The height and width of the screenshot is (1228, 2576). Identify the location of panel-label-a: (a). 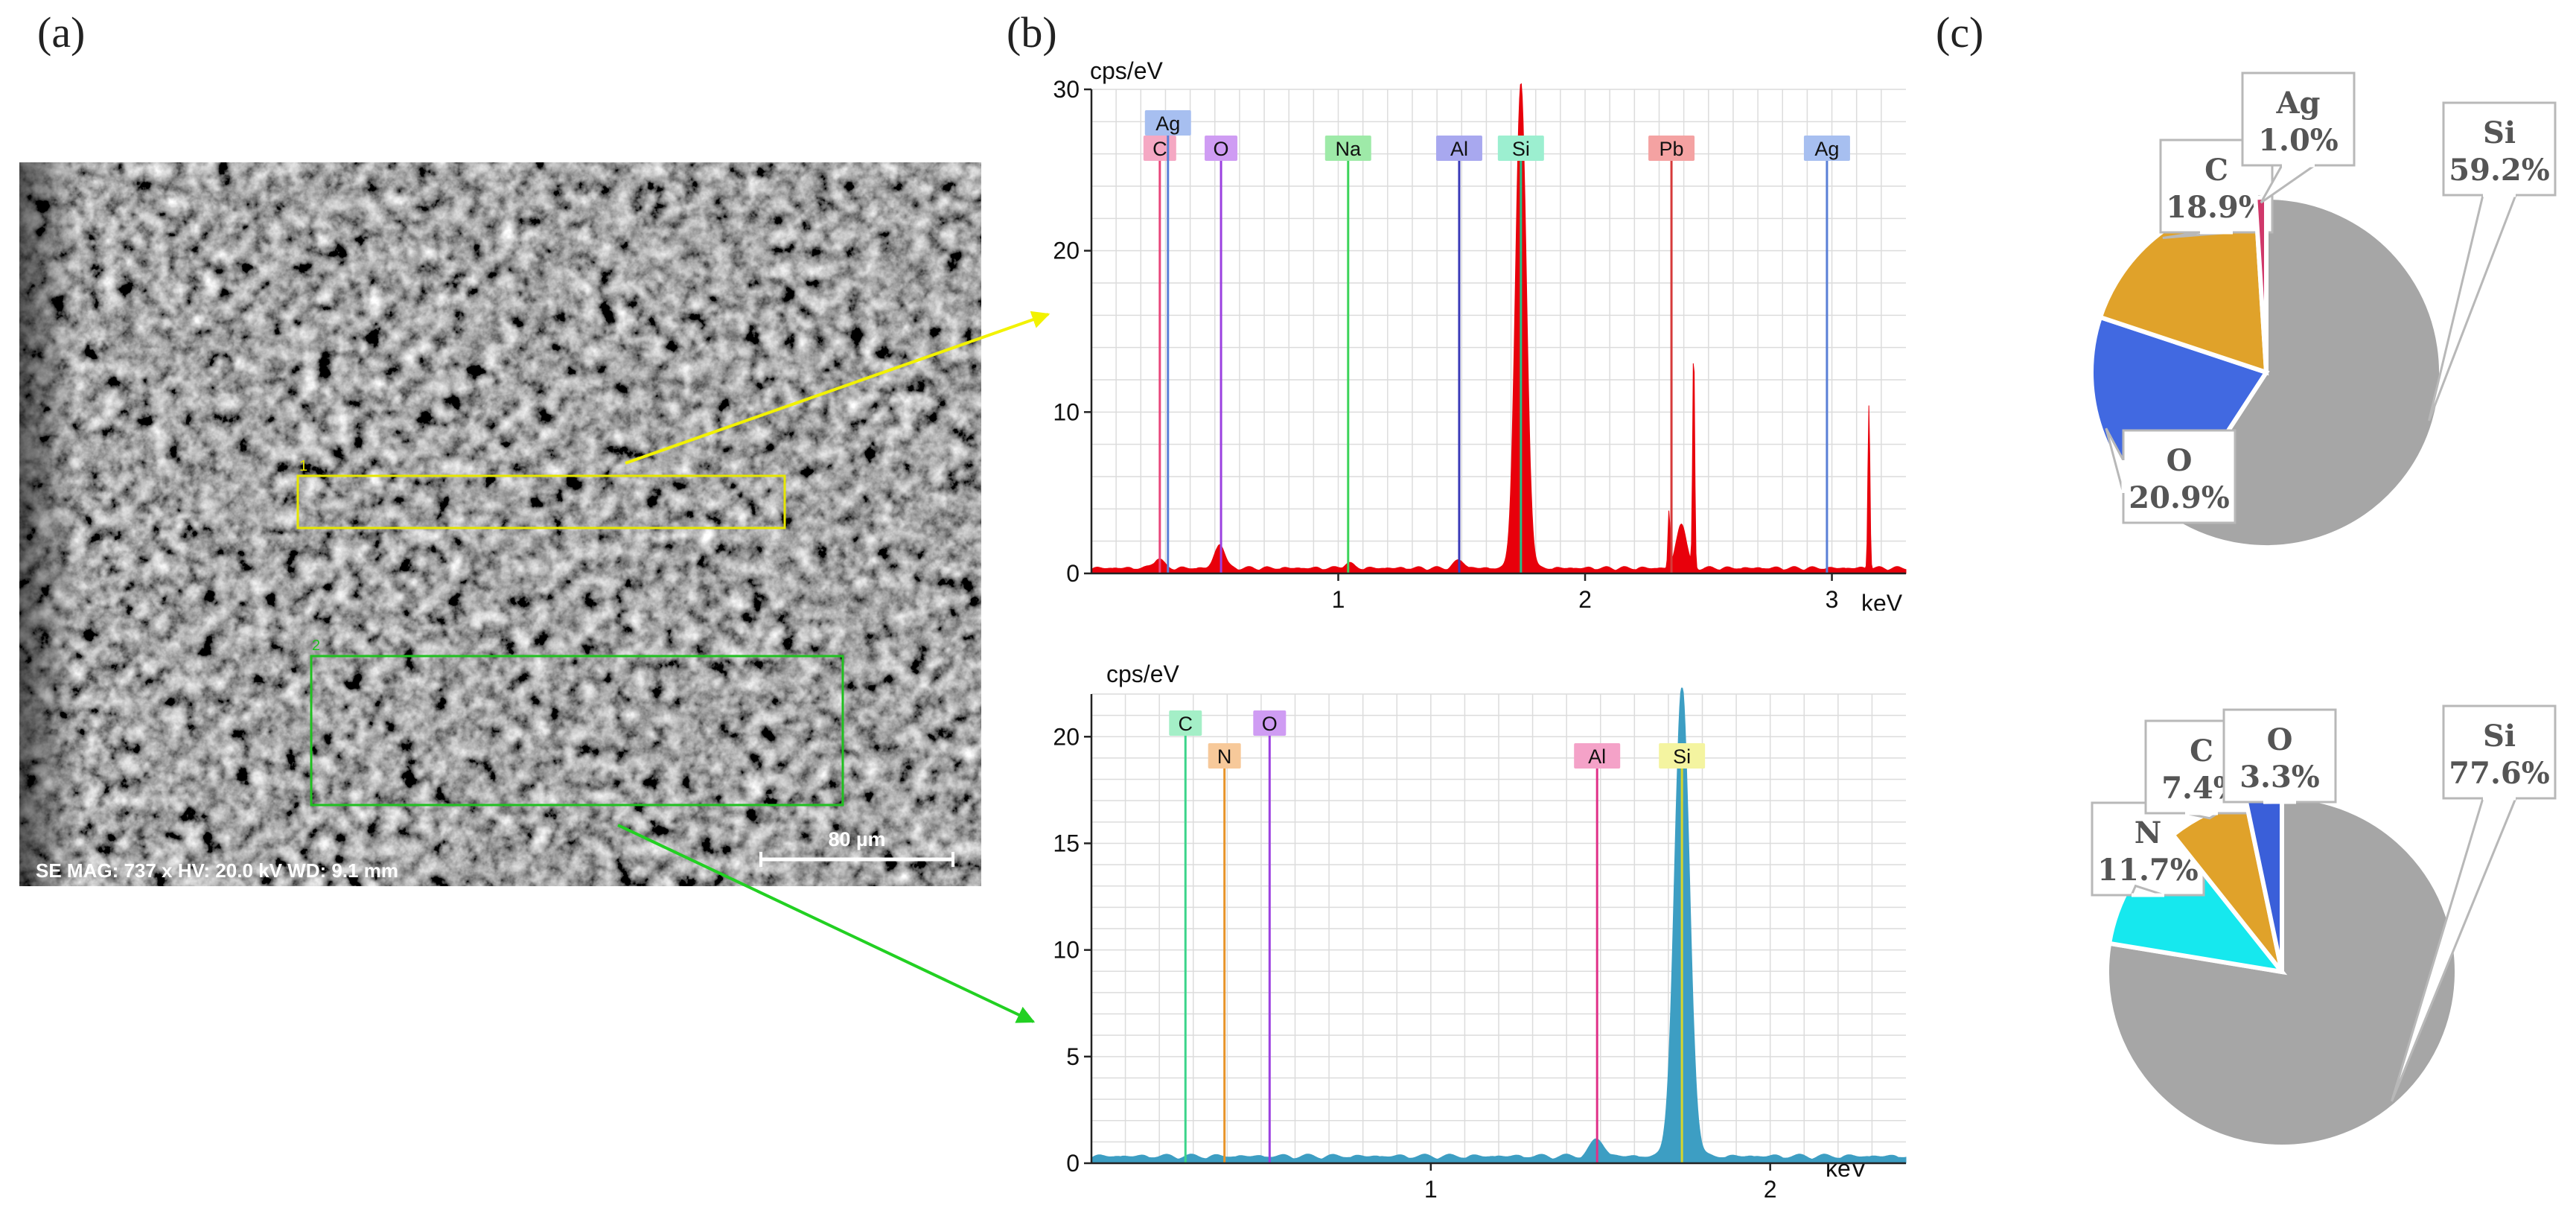
(61, 33).